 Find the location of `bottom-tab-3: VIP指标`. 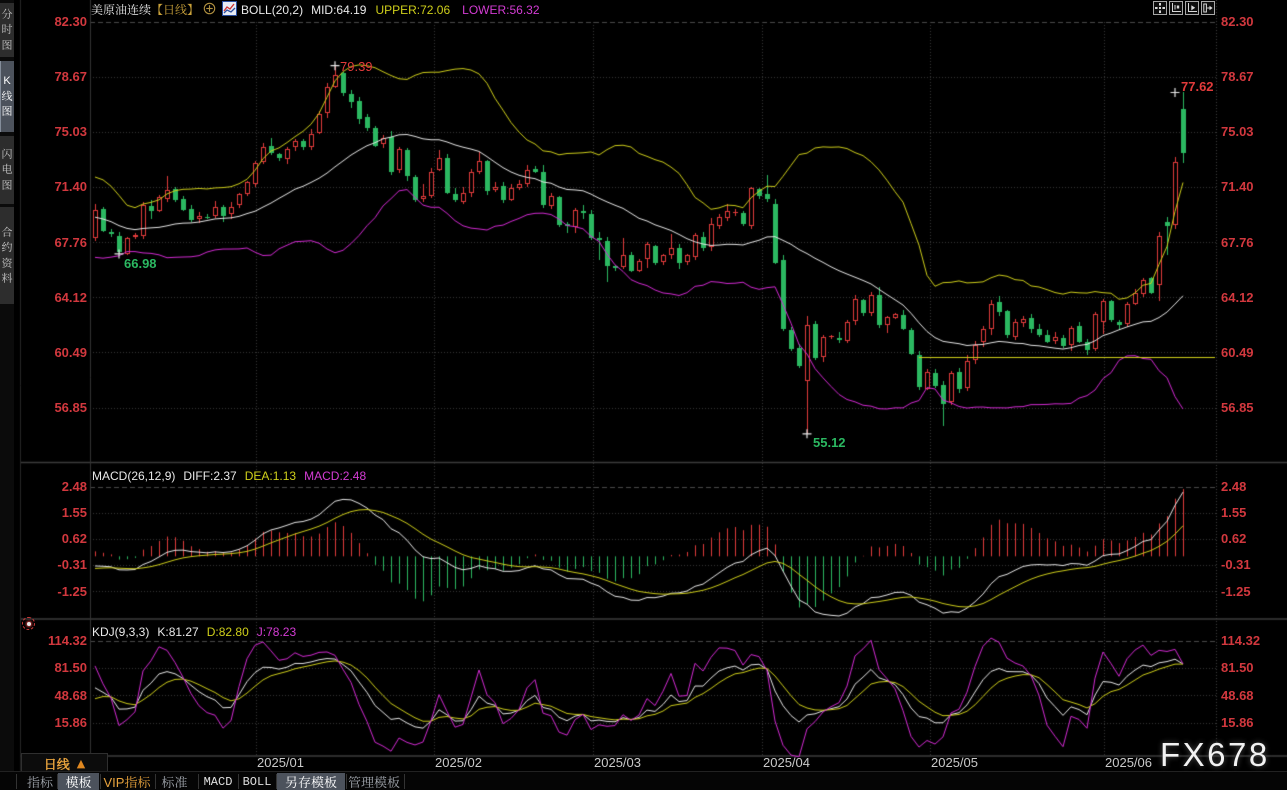

bottom-tab-3: VIP指标 is located at coordinates (127, 781).